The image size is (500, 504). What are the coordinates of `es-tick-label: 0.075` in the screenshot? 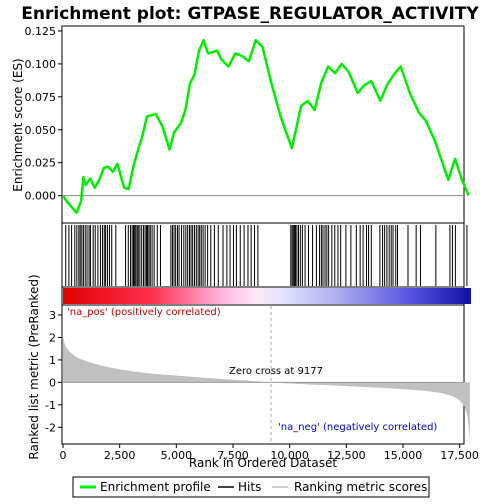 It's located at (41, 97).